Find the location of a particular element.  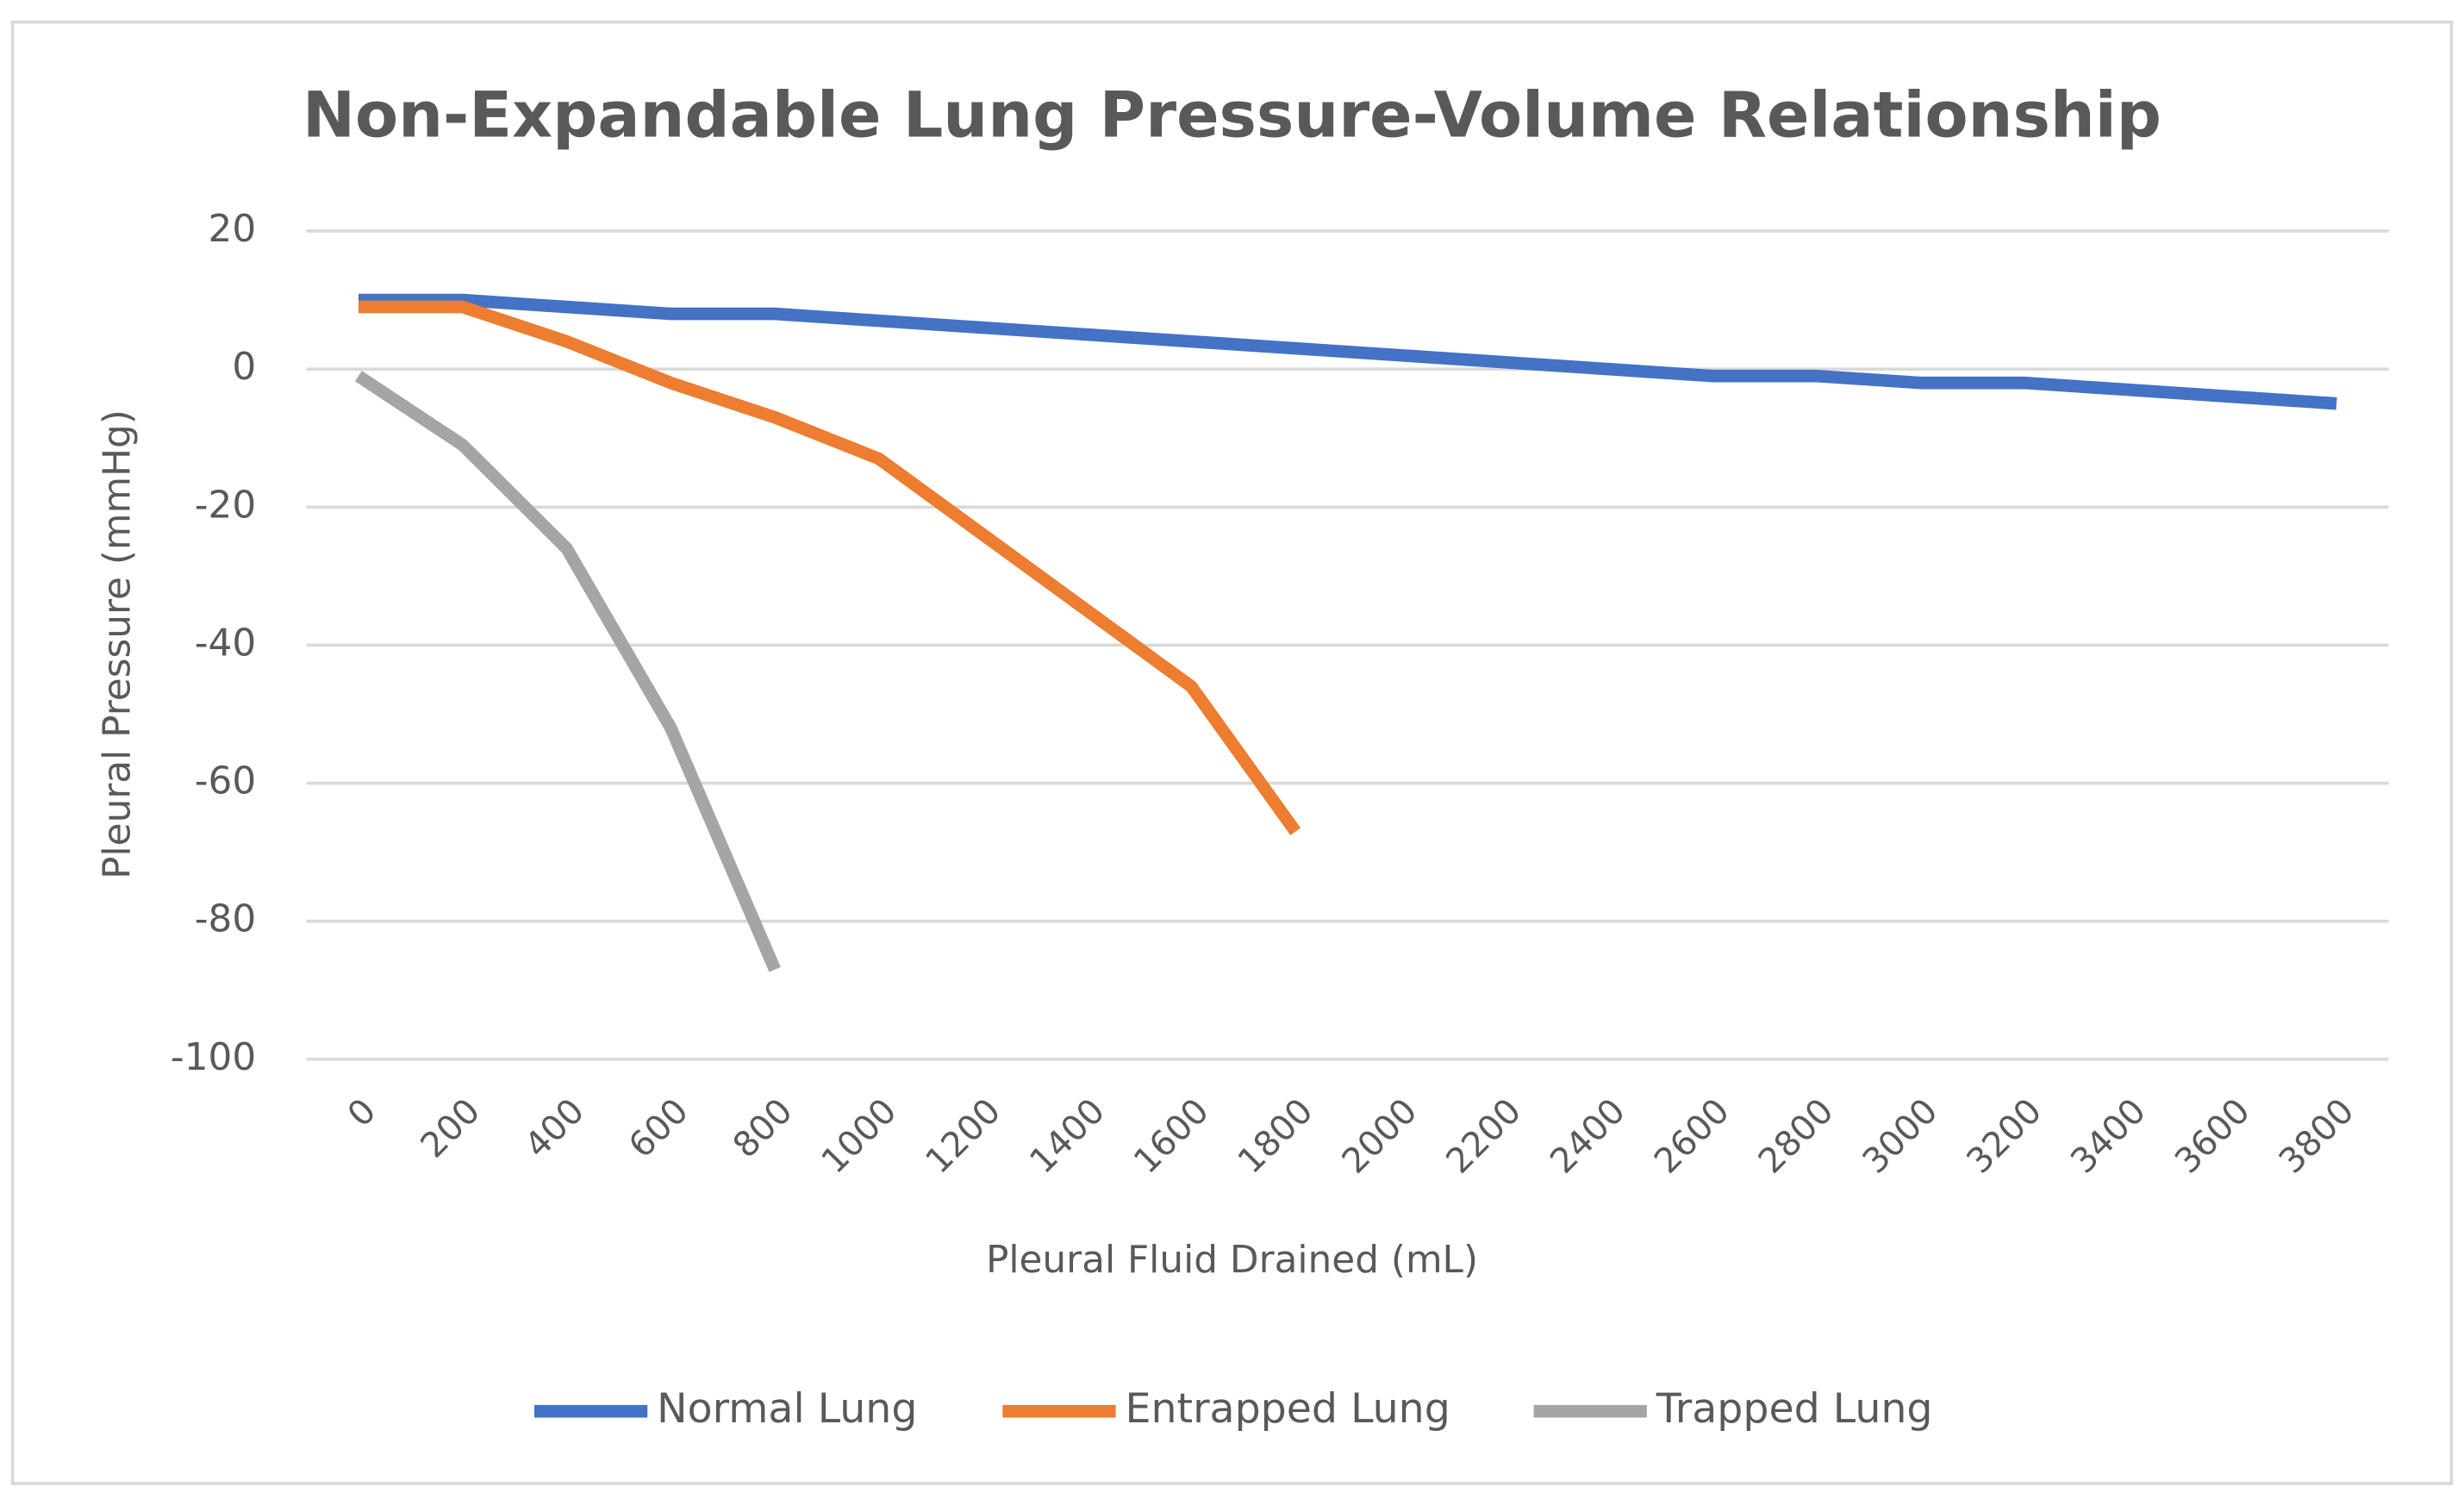

y-axis-label: Pleural Pressure (mmHg) is located at coordinates (118, 644).